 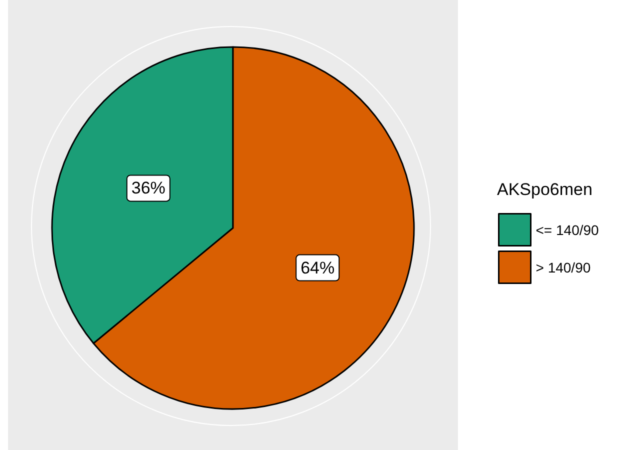 What do you see at coordinates (568, 230) in the screenshot?
I see `legend-label: <= 140/90` at bounding box center [568, 230].